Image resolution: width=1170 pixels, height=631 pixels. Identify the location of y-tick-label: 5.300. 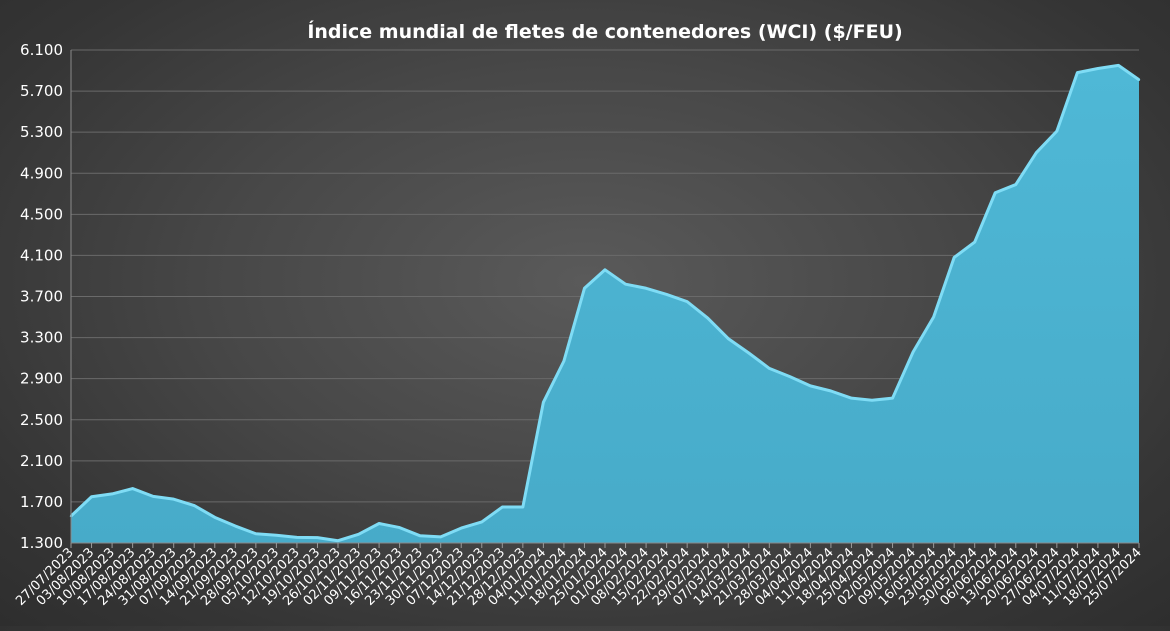
(41, 132).